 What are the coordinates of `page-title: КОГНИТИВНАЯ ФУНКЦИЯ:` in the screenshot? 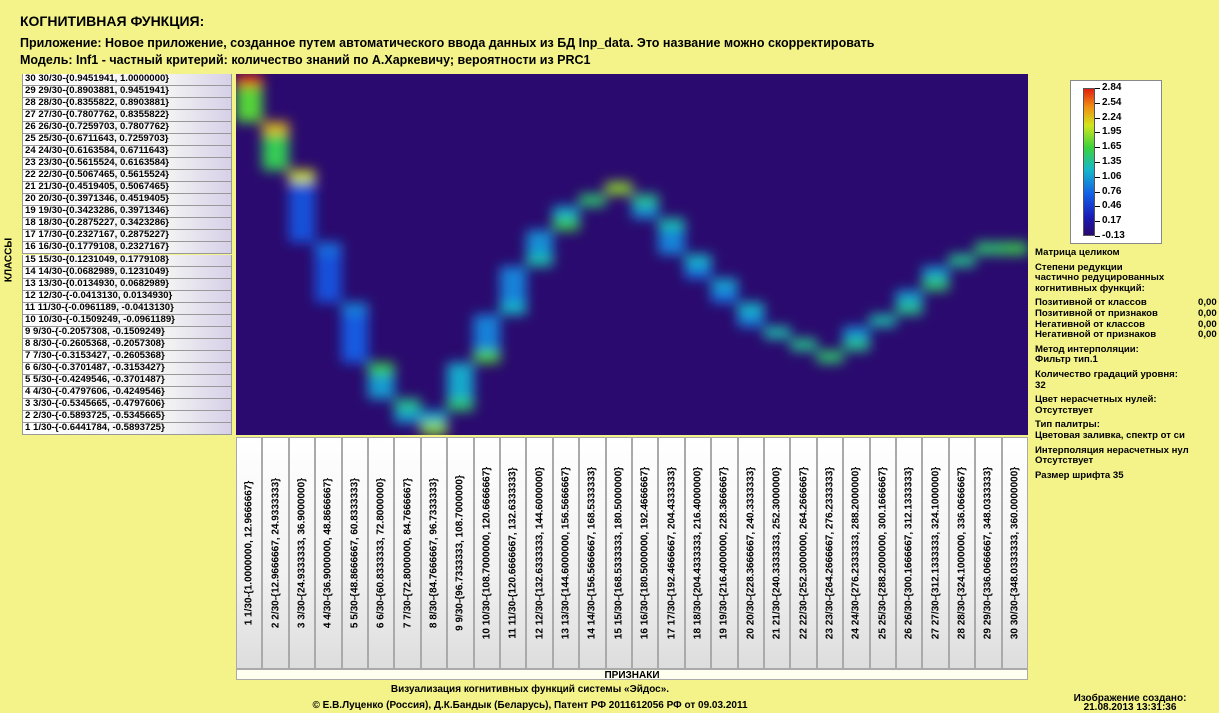 It's located at (112, 21).